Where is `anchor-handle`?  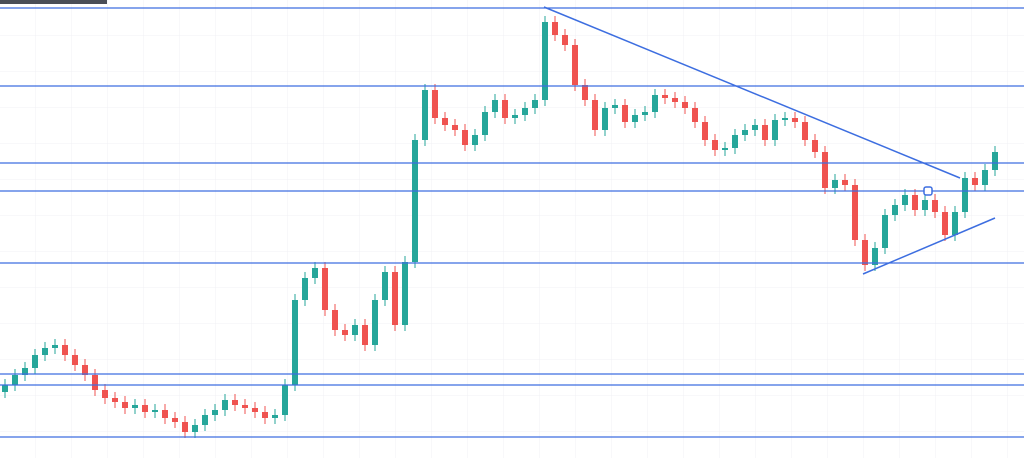 anchor-handle is located at coordinates (928, 191).